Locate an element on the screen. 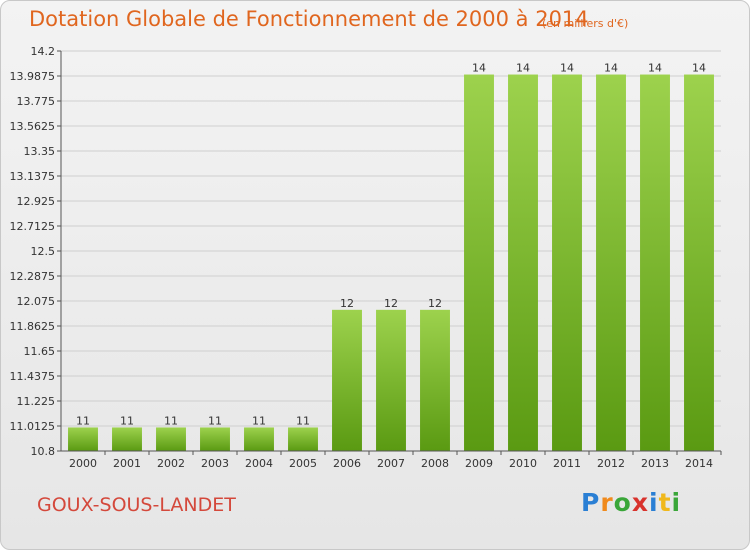 This screenshot has width=750, height=550. y-tick-label: 12.5 is located at coordinates (43, 251).